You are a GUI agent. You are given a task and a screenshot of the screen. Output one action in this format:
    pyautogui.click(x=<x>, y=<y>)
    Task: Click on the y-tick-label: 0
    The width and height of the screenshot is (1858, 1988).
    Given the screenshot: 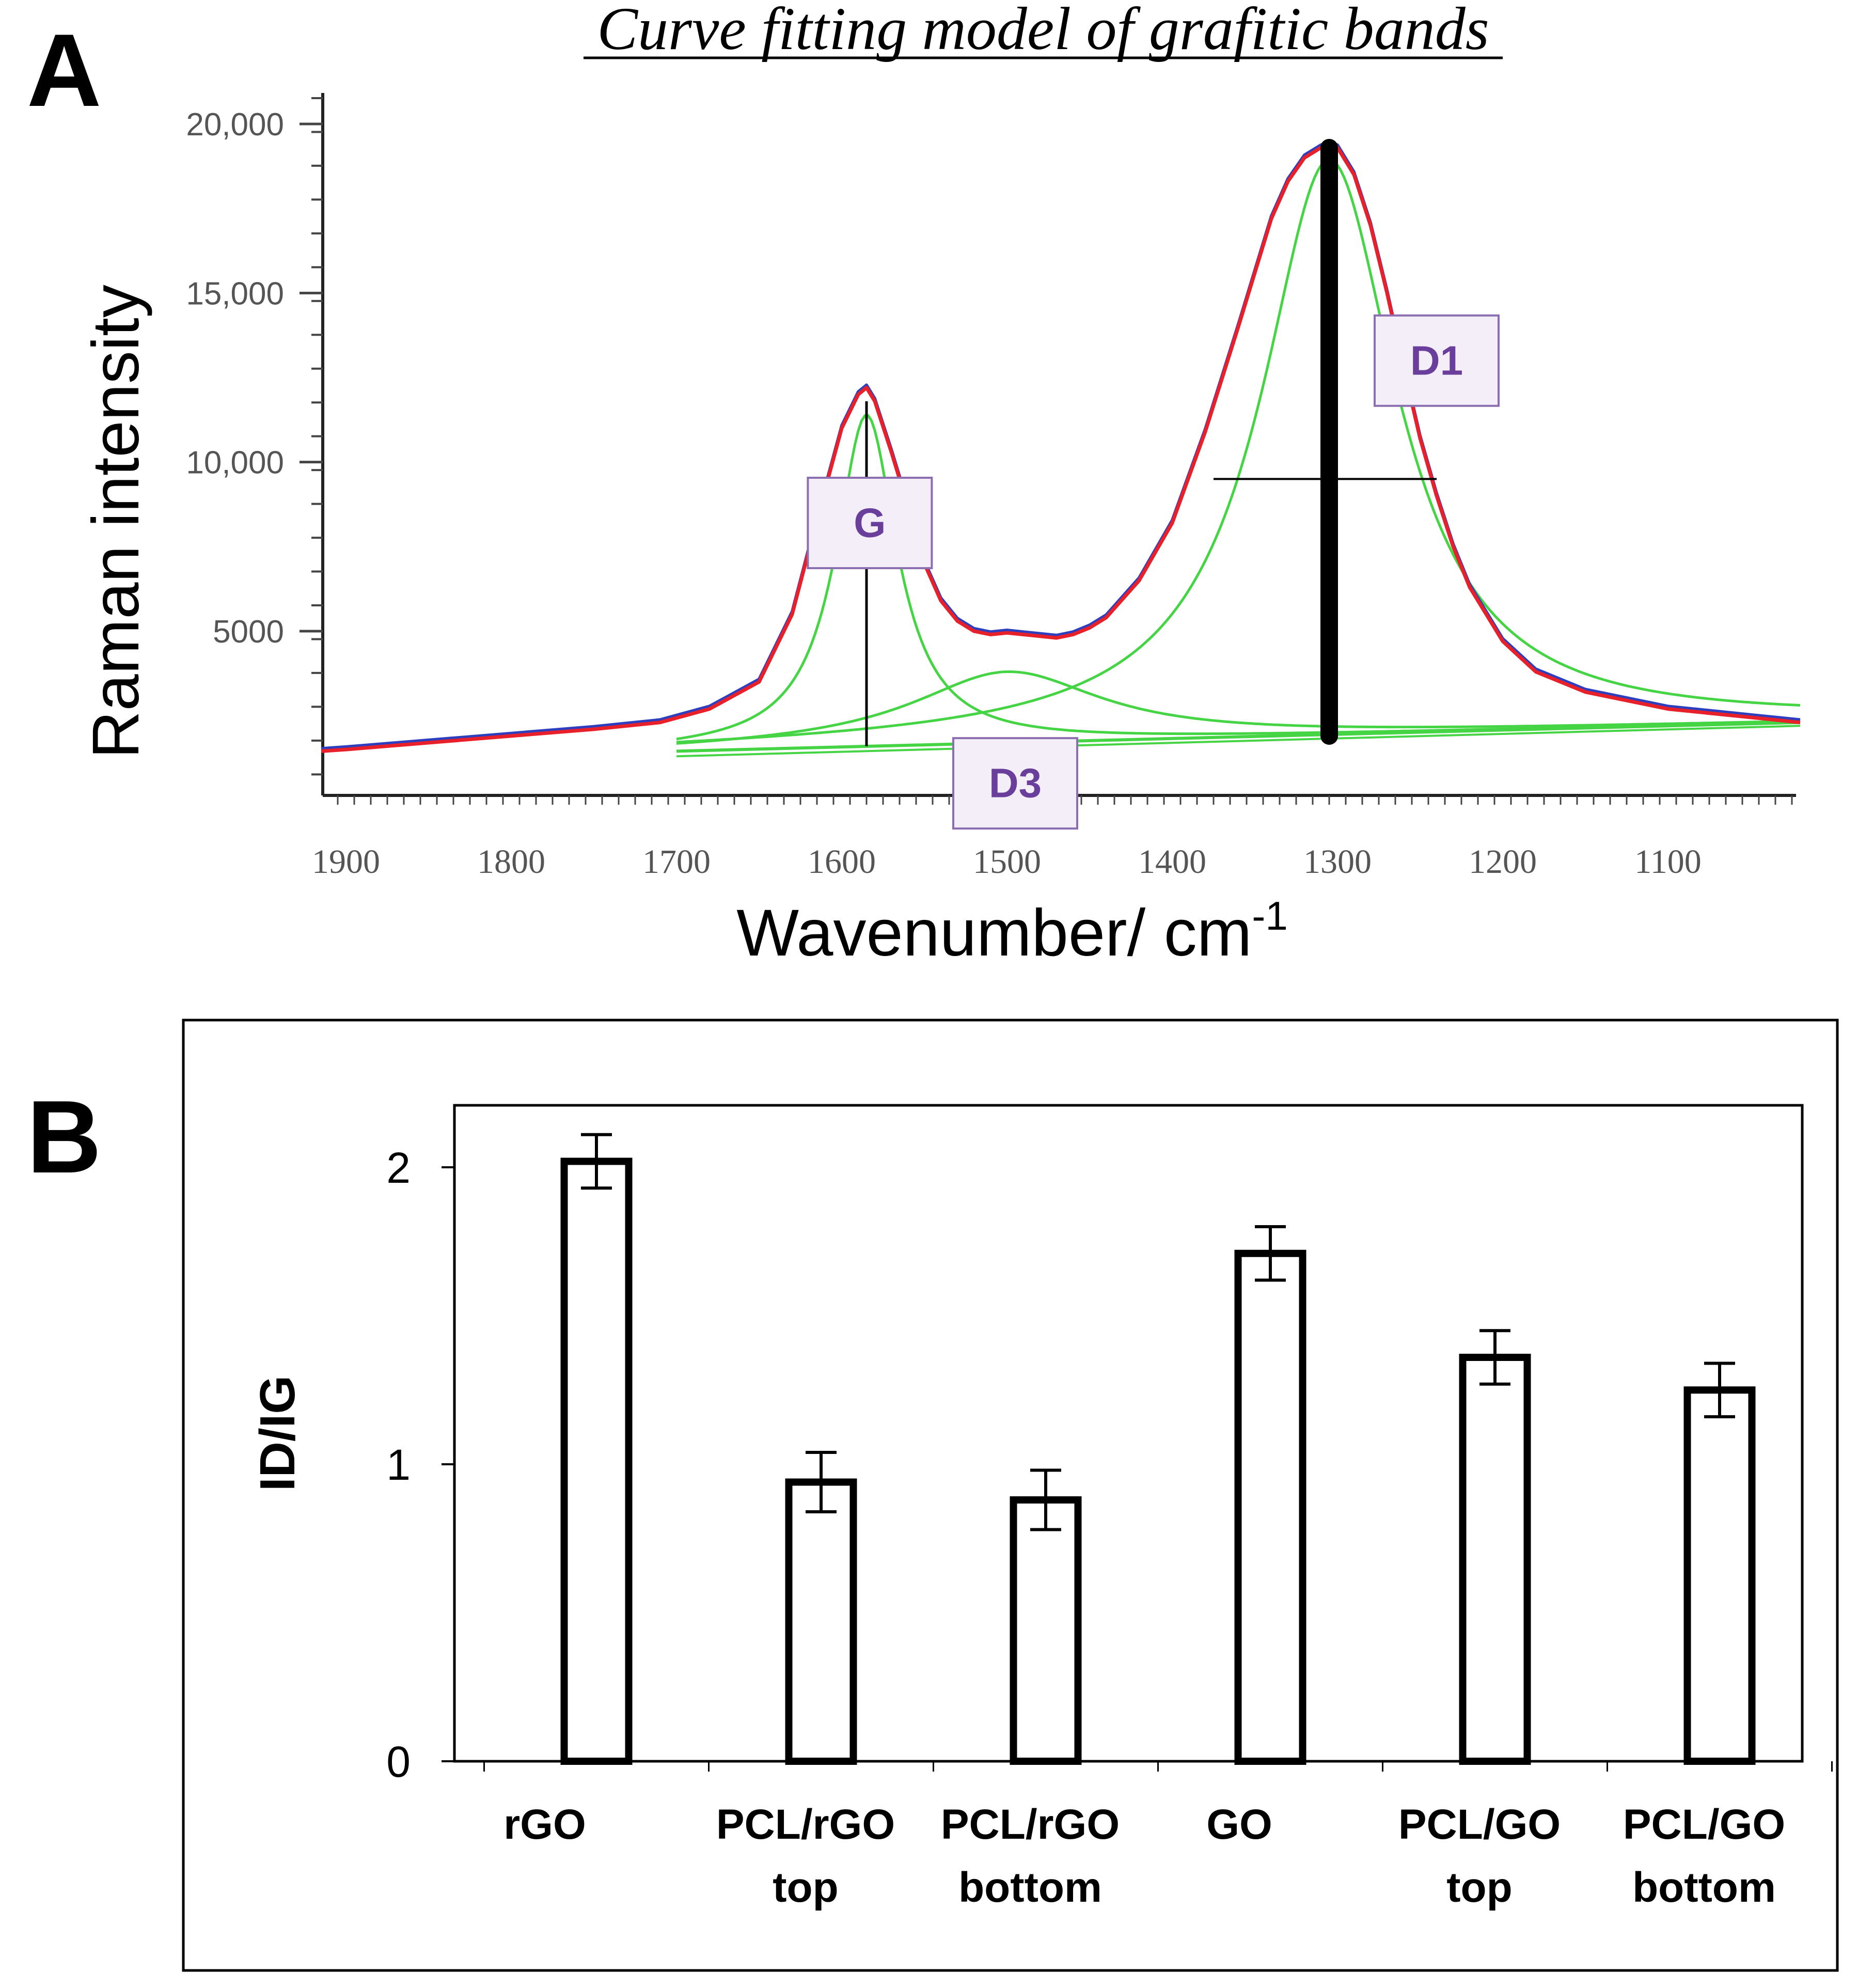 What is the action you would take?
    pyautogui.click(x=399, y=1761)
    